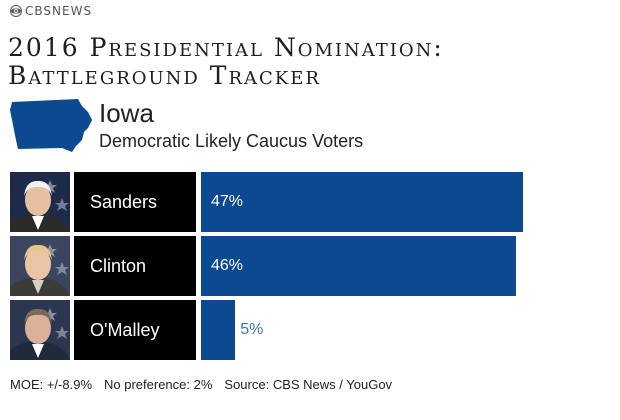 This screenshot has width=620, height=420. Describe the element at coordinates (135, 330) in the screenshot. I see `candidate-name: O'Malley` at that location.